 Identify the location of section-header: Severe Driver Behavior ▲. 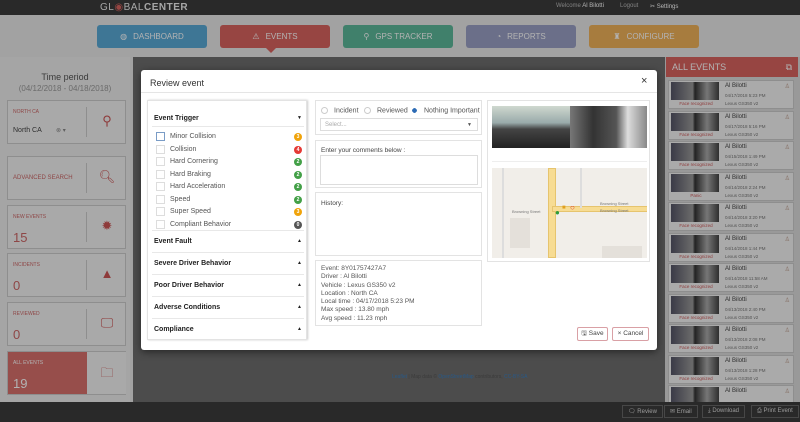
(228, 263).